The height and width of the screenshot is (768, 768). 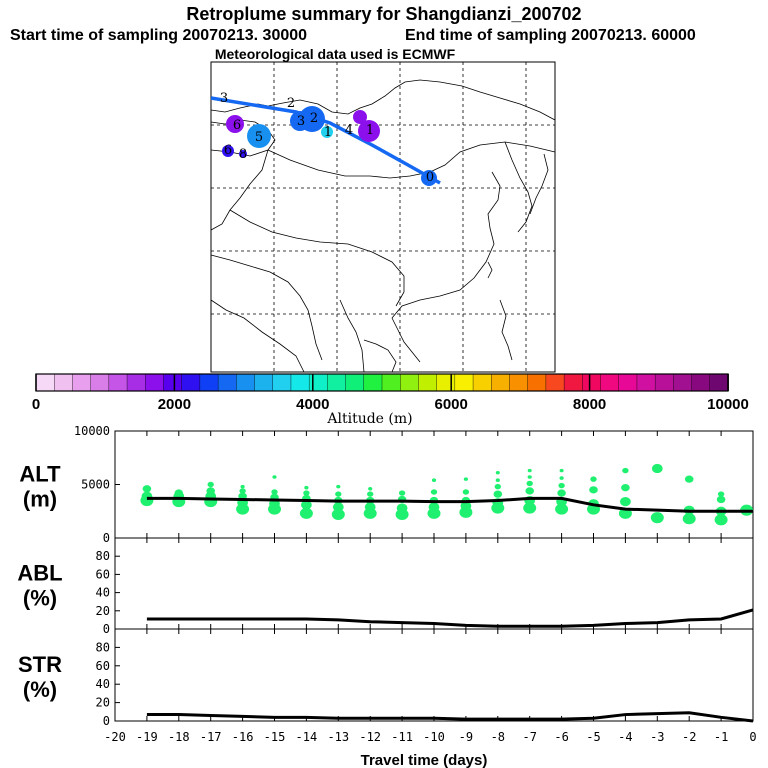 I want to click on trajectory-day-label: 2, so click(x=291, y=103).